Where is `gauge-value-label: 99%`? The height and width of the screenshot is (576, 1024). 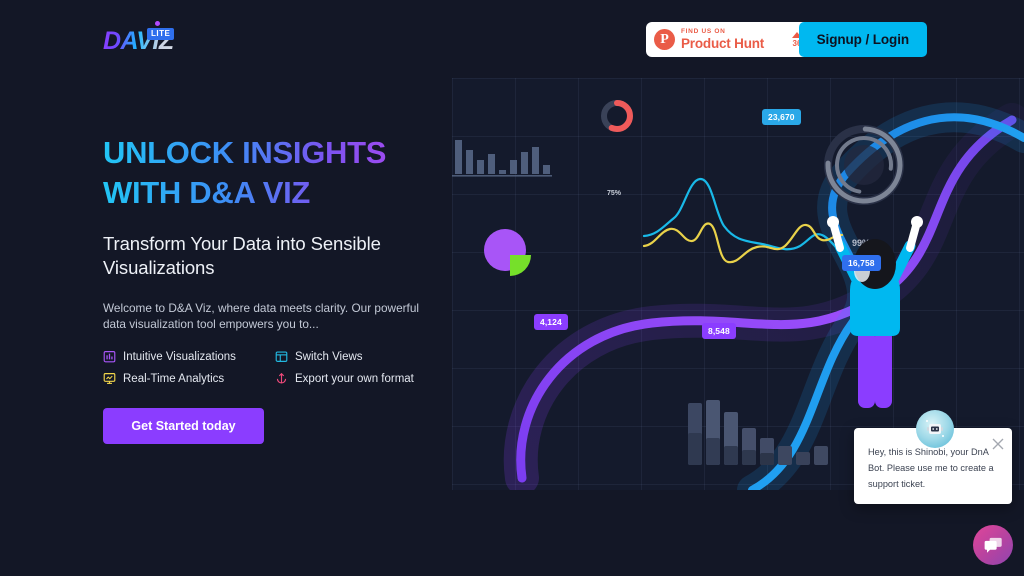 gauge-value-label: 99% is located at coordinates (861, 243).